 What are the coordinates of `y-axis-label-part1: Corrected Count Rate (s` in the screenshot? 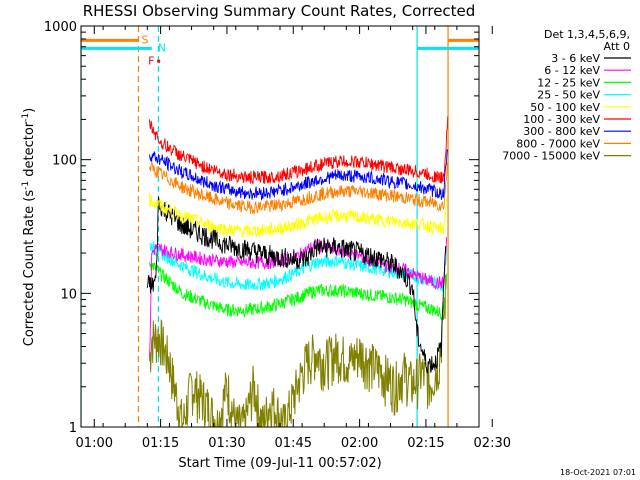 It's located at (29, 268).